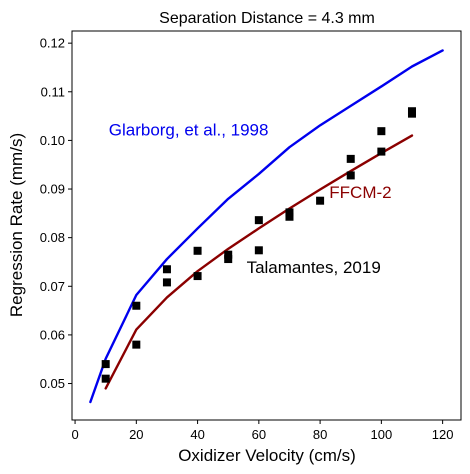 The height and width of the screenshot is (474, 470). What do you see at coordinates (16, 225) in the screenshot?
I see `y-axis-title: Regression Rate (mm/s)` at bounding box center [16, 225].